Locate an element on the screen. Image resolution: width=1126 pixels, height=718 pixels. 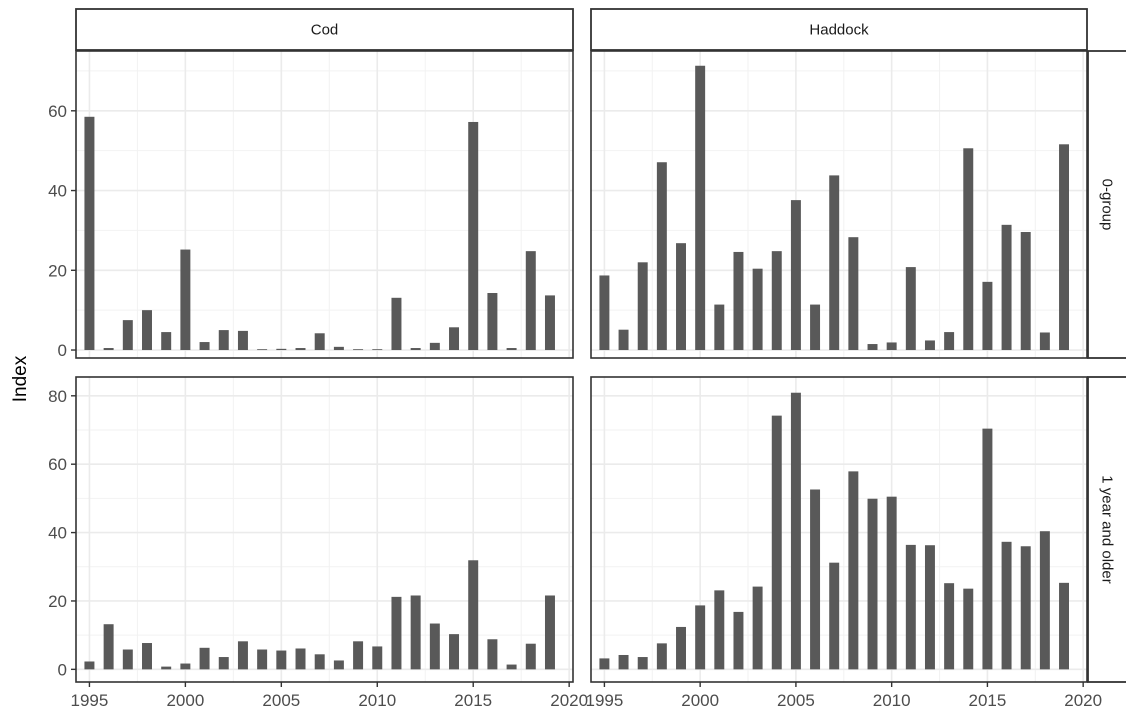
bar-haddock-1-year-and-older-2008 is located at coordinates (853, 570).